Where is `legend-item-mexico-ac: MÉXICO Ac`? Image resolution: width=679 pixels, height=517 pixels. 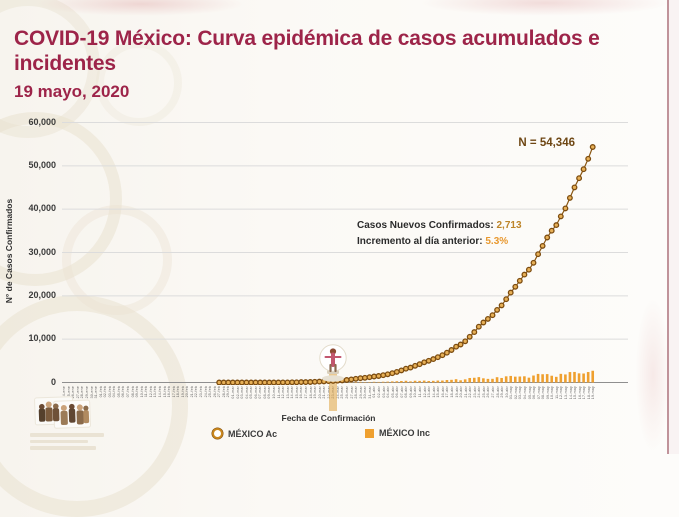
legend-item-mexico-ac: MÉXICO Ac is located at coordinates (244, 433).